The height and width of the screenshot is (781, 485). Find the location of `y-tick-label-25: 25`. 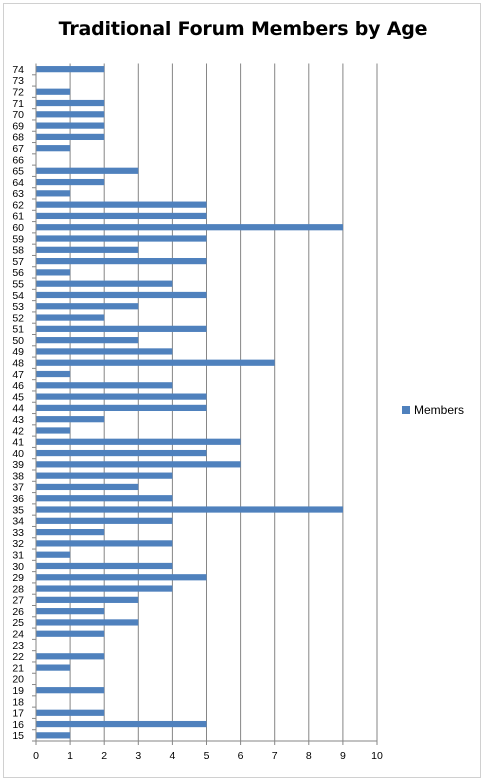

y-tick-label-25: 25 is located at coordinates (18, 623).